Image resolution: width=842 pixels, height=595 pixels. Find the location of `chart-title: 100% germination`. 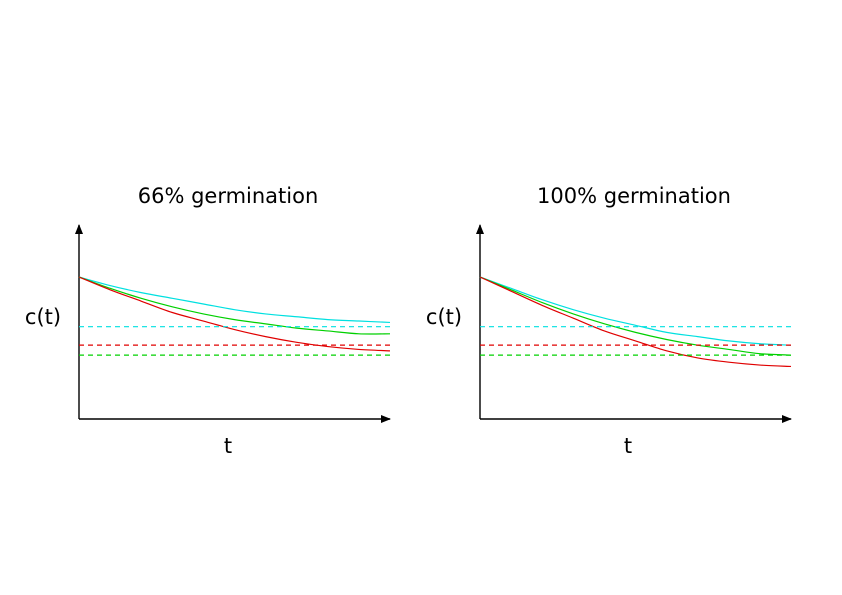

chart-title: 100% germination is located at coordinates (634, 196).